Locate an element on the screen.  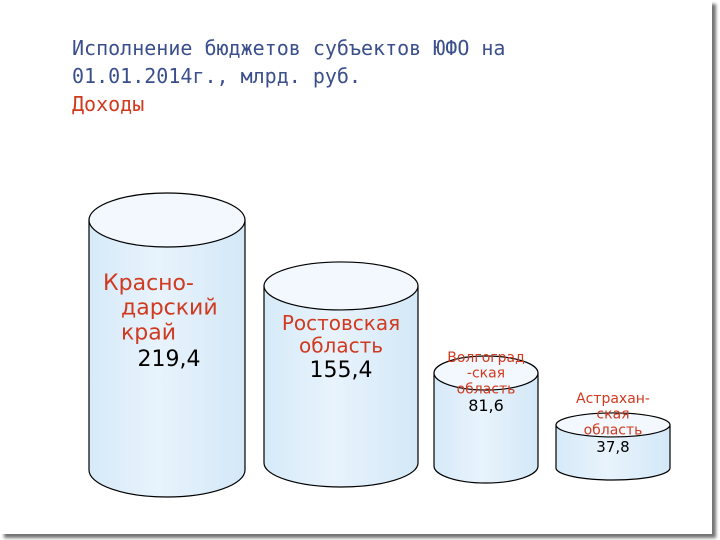
value-label: 219,4 is located at coordinates (169, 359).